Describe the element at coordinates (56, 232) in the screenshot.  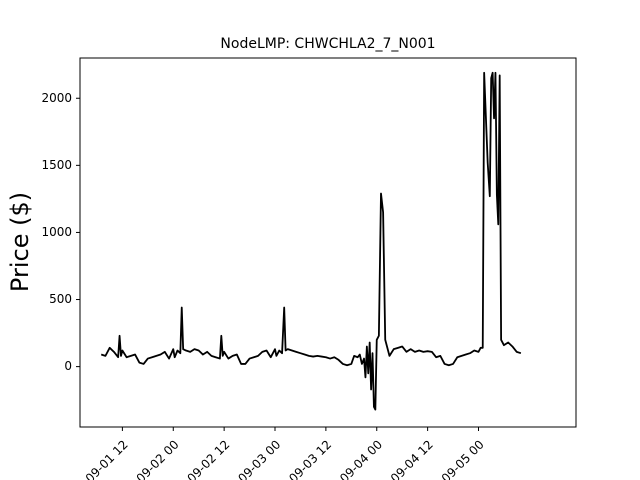
I see `y-tick-label: 1000` at that location.